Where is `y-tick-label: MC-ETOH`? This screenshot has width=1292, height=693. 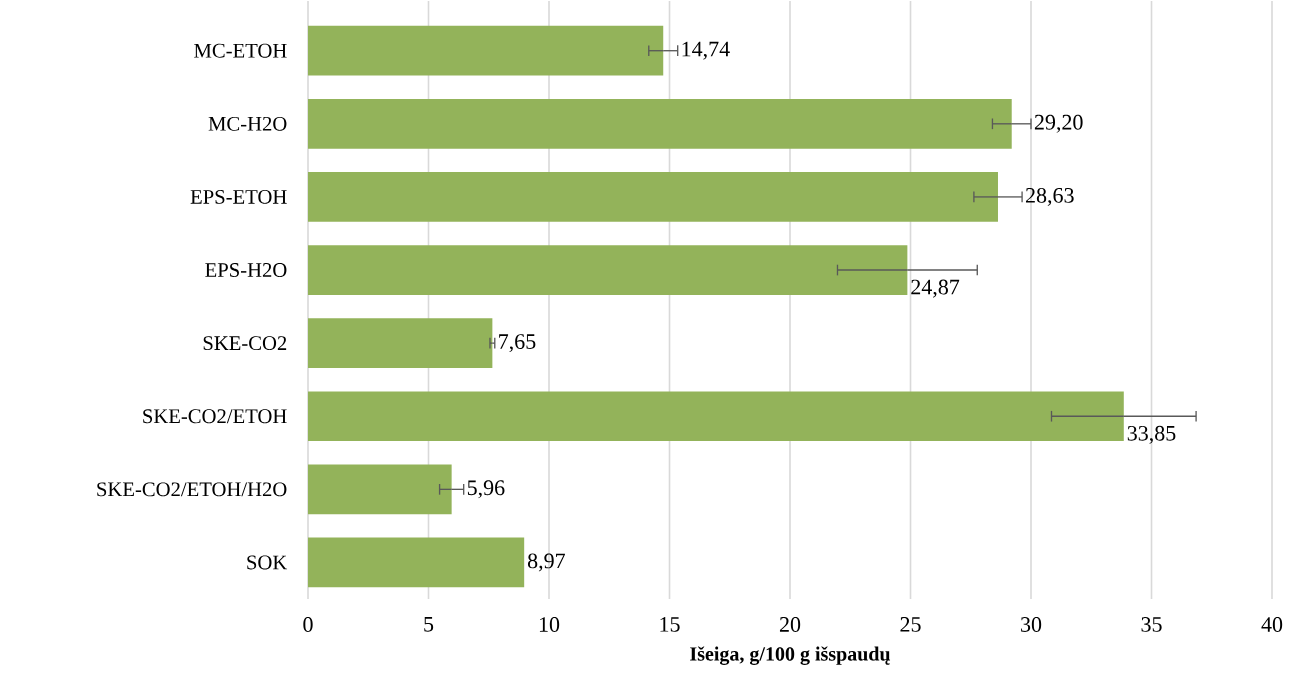 y-tick-label: MC-ETOH is located at coordinates (240, 50).